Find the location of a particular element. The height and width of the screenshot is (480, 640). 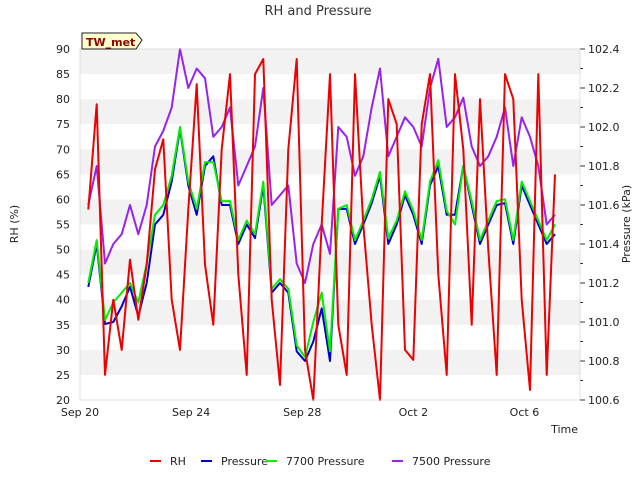

legend: RH Pressure 7700 Pressure 7500 Pressure is located at coordinates (320, 461).